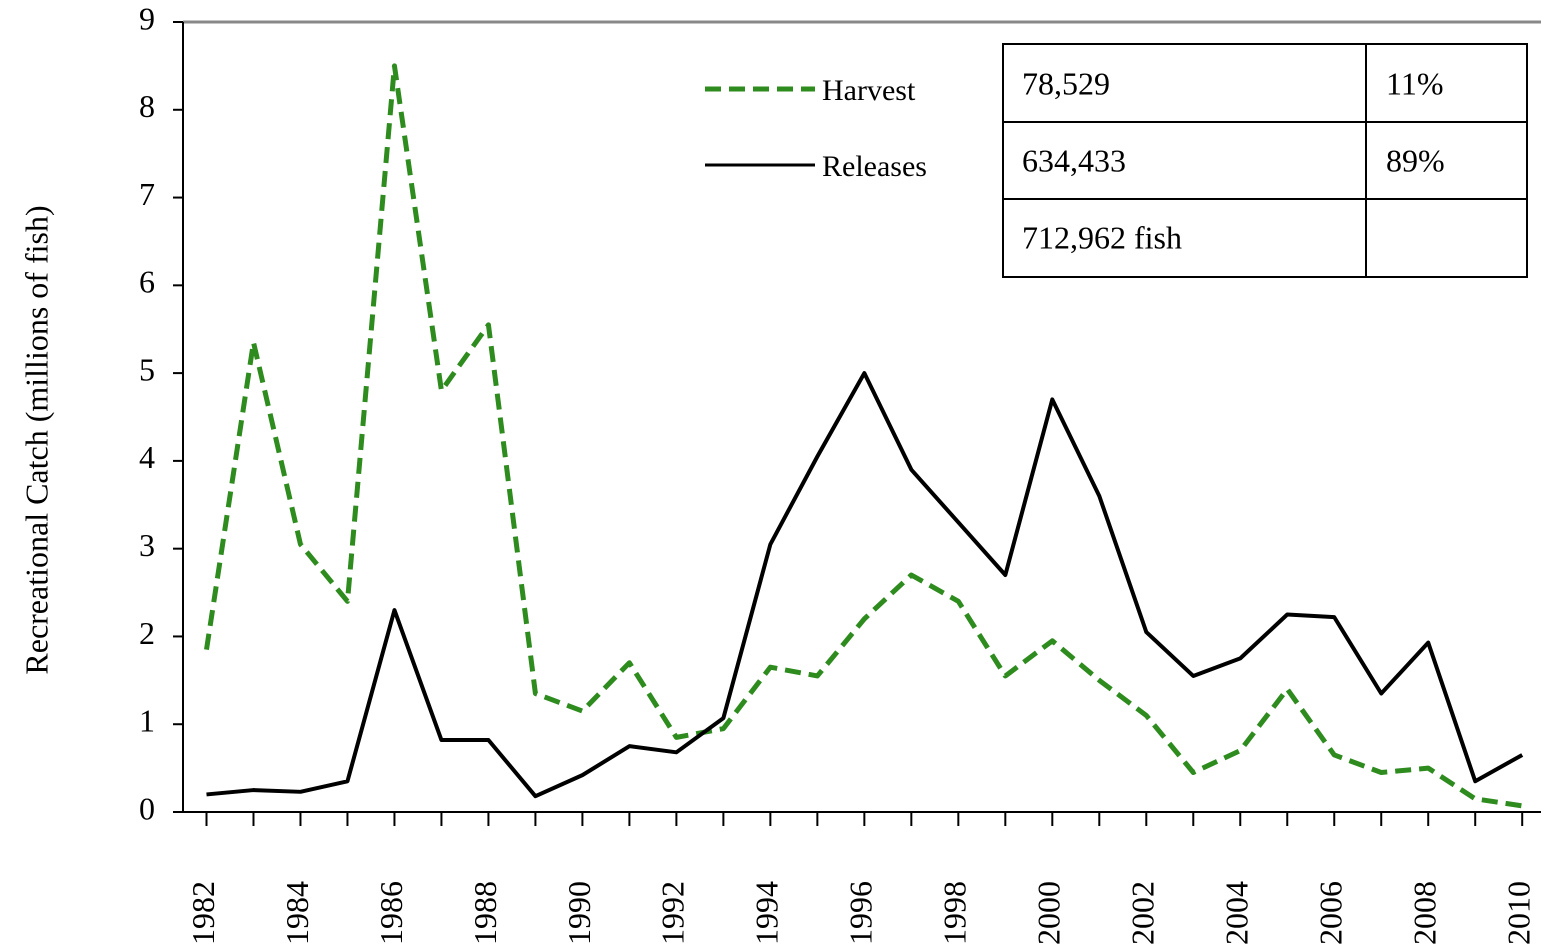  Describe the element at coordinates (579, 913) in the screenshot. I see `x-tick-label: 1990` at that location.